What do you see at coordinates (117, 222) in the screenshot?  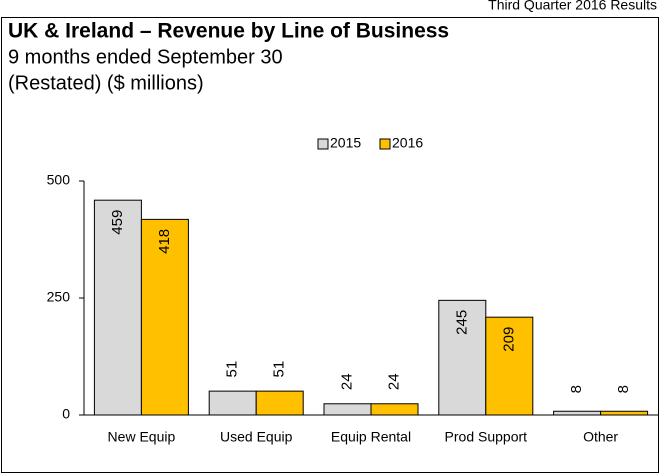 I see `value-label: 459` at bounding box center [117, 222].